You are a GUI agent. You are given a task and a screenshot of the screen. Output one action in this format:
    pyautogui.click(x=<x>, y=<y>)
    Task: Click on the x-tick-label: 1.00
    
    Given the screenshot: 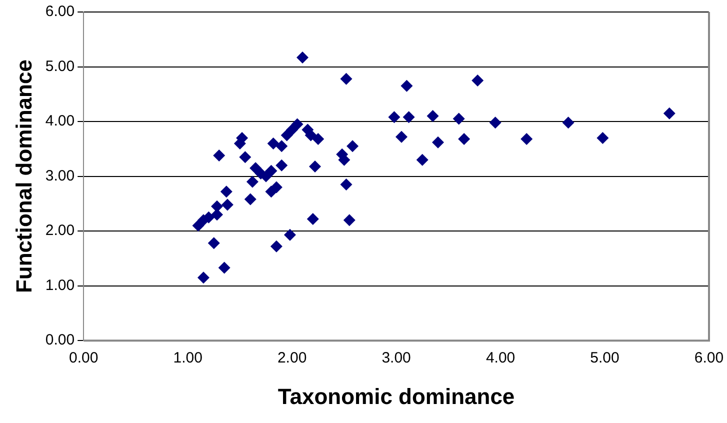 What is the action you would take?
    pyautogui.click(x=187, y=358)
    